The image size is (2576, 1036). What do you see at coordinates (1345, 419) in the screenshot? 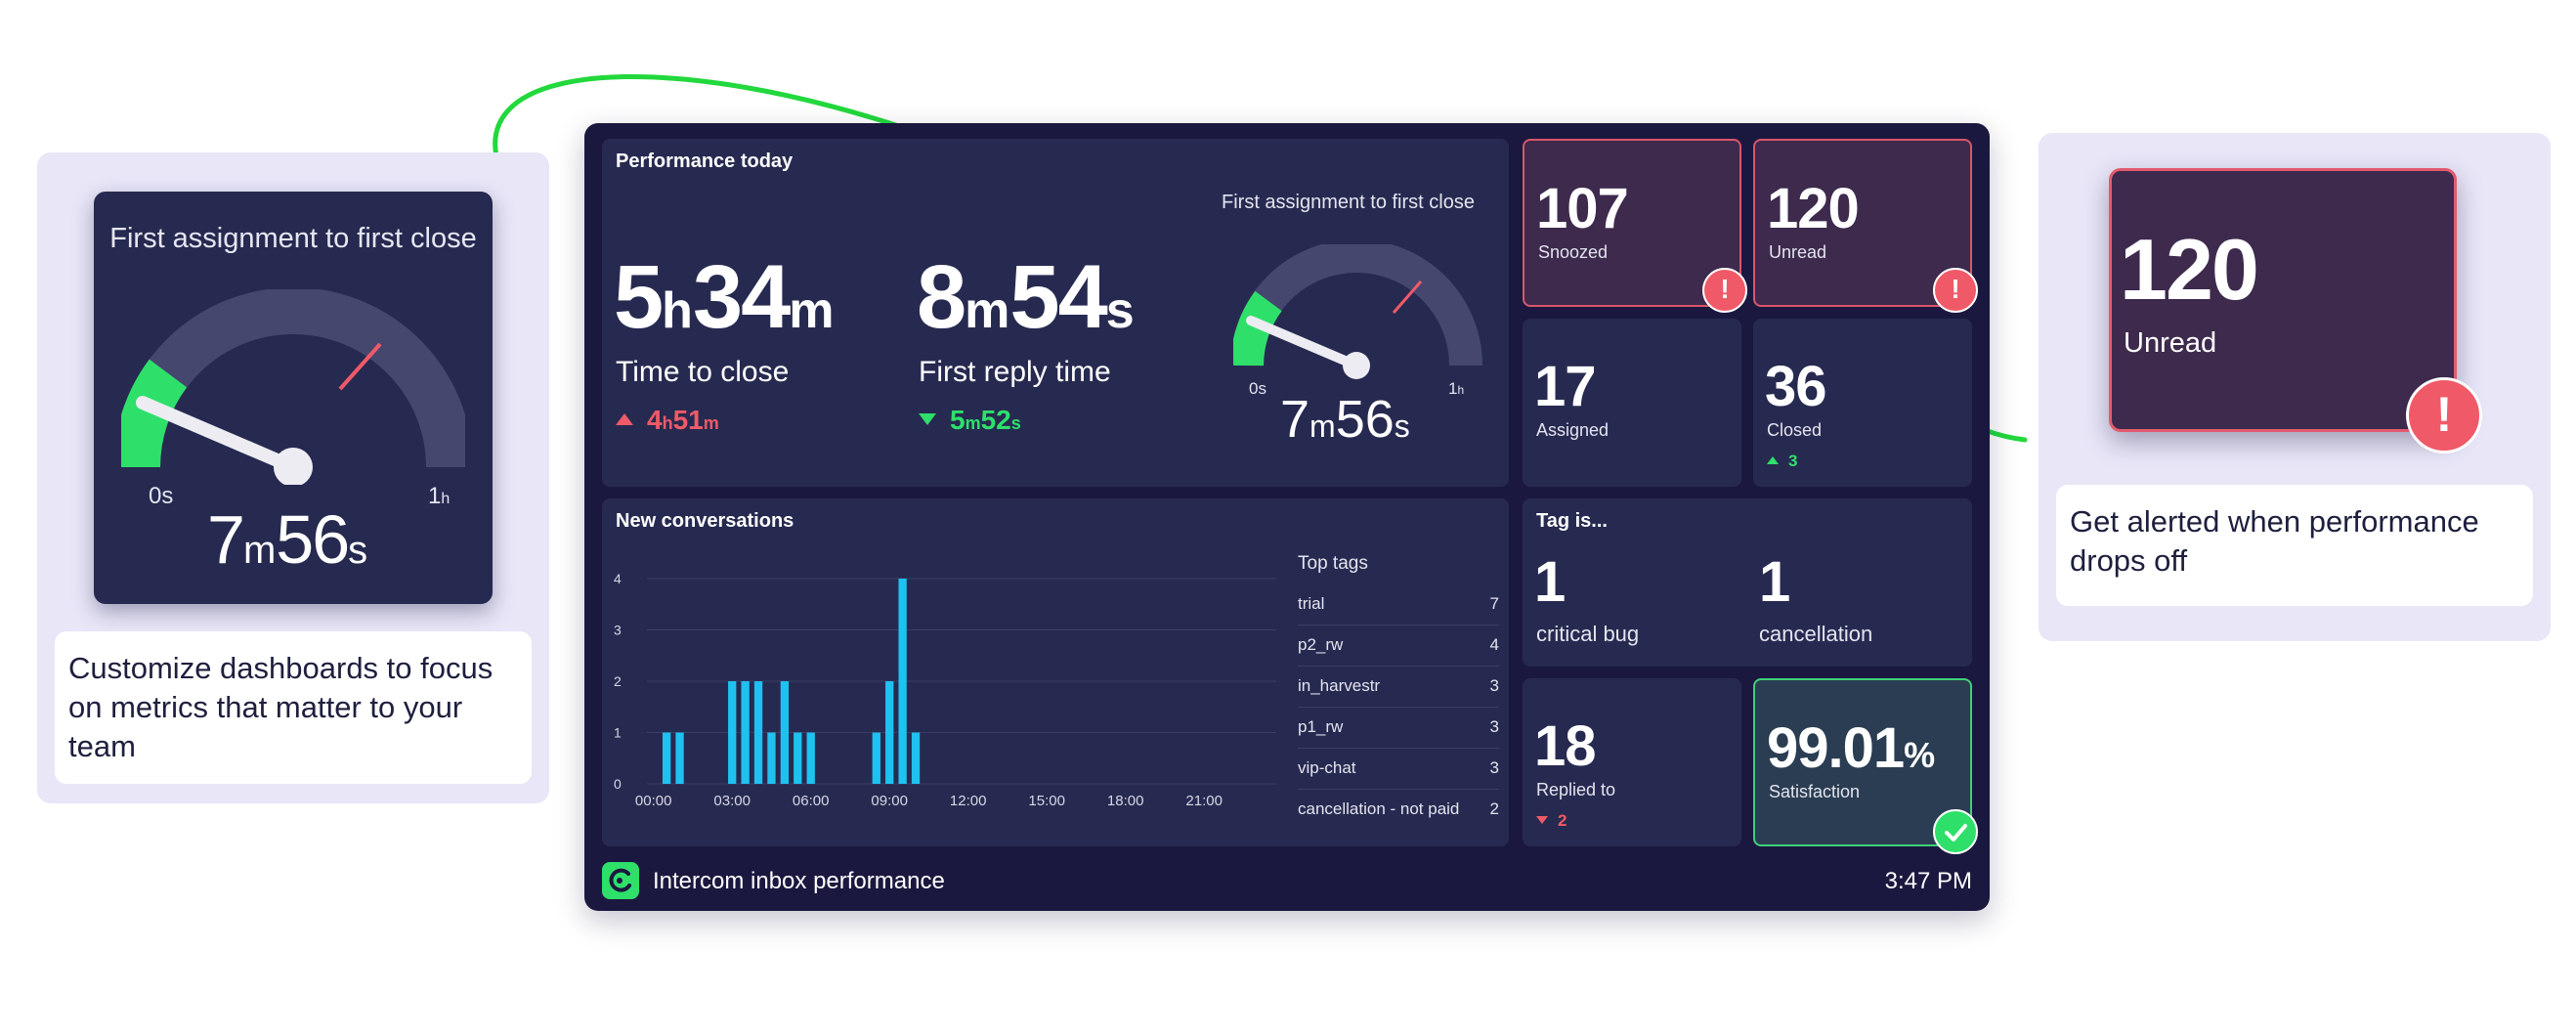
I see `inline-gauge-value: 7m56s` at bounding box center [1345, 419].